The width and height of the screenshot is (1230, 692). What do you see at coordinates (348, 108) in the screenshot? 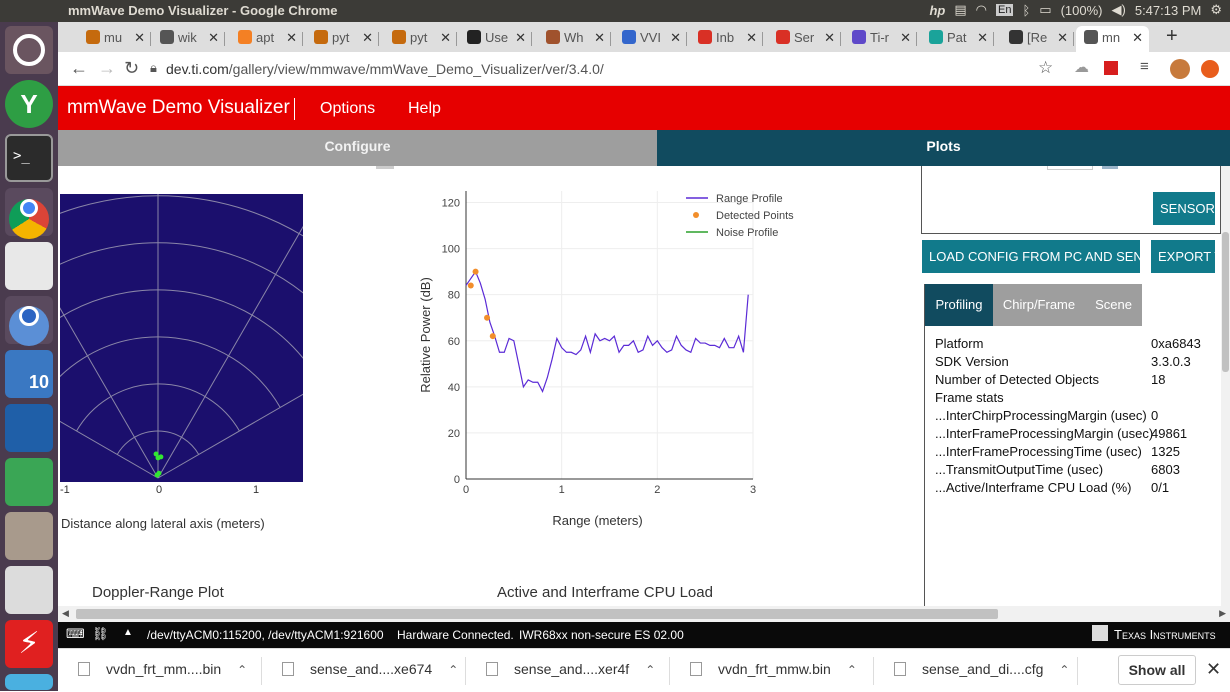
I see `options-menu: Options` at bounding box center [348, 108].